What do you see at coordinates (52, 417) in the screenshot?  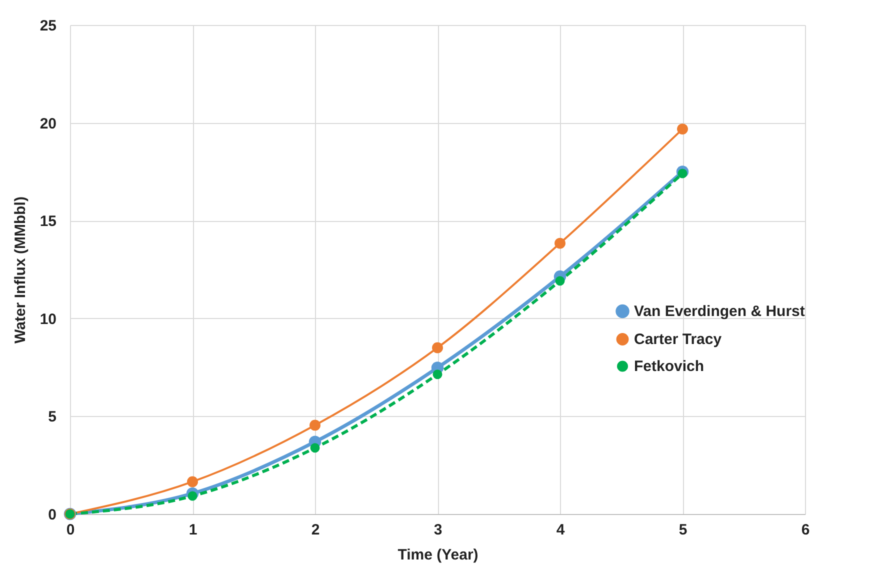 I see `y-tick-label: 5` at bounding box center [52, 417].